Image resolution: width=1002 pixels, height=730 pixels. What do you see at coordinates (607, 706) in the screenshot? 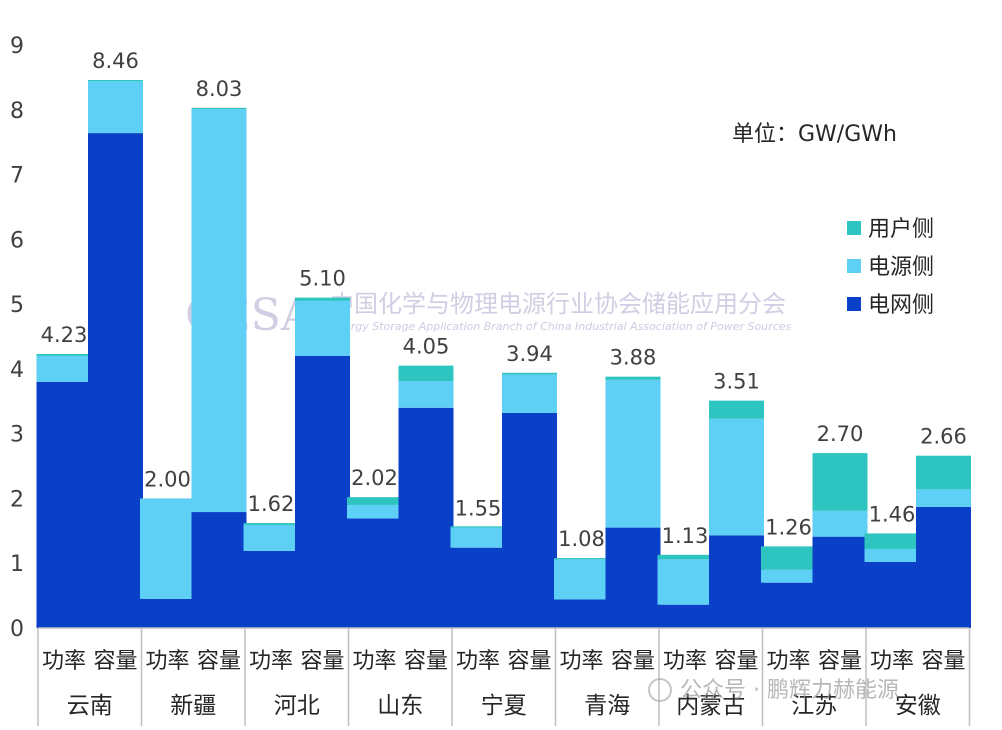
I see `x-group-label: 青海` at bounding box center [607, 706].